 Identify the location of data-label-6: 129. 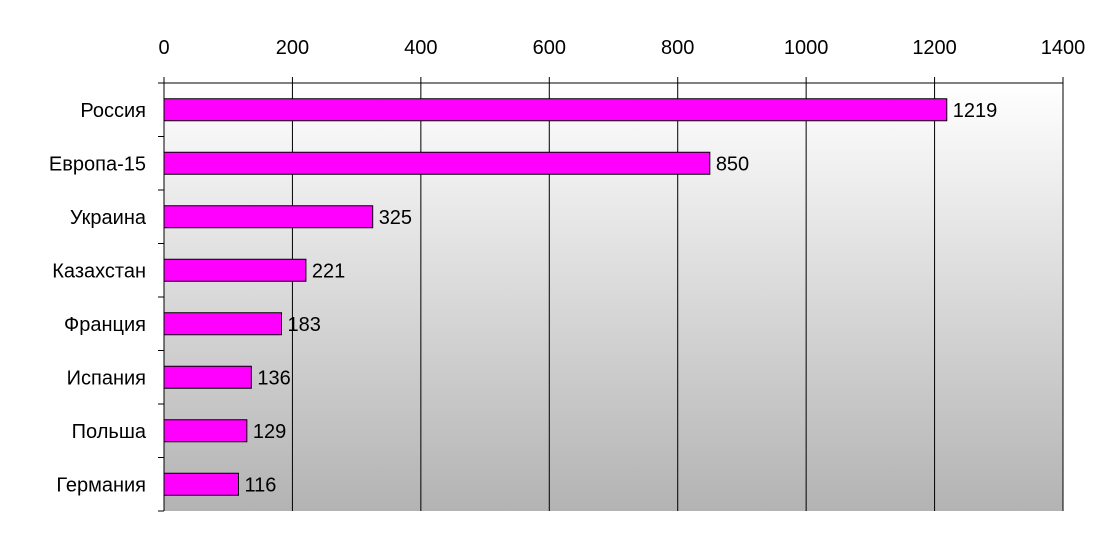
(269, 432).